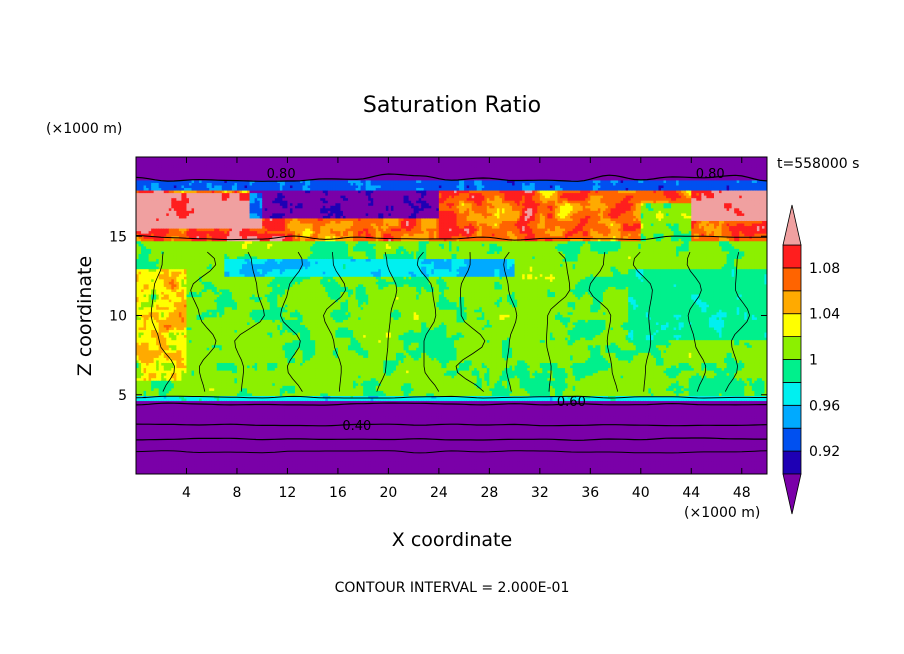 This screenshot has width=904, height=654. What do you see at coordinates (84, 129) in the screenshot?
I see `y-unit-label: (×1000 m)` at bounding box center [84, 129].